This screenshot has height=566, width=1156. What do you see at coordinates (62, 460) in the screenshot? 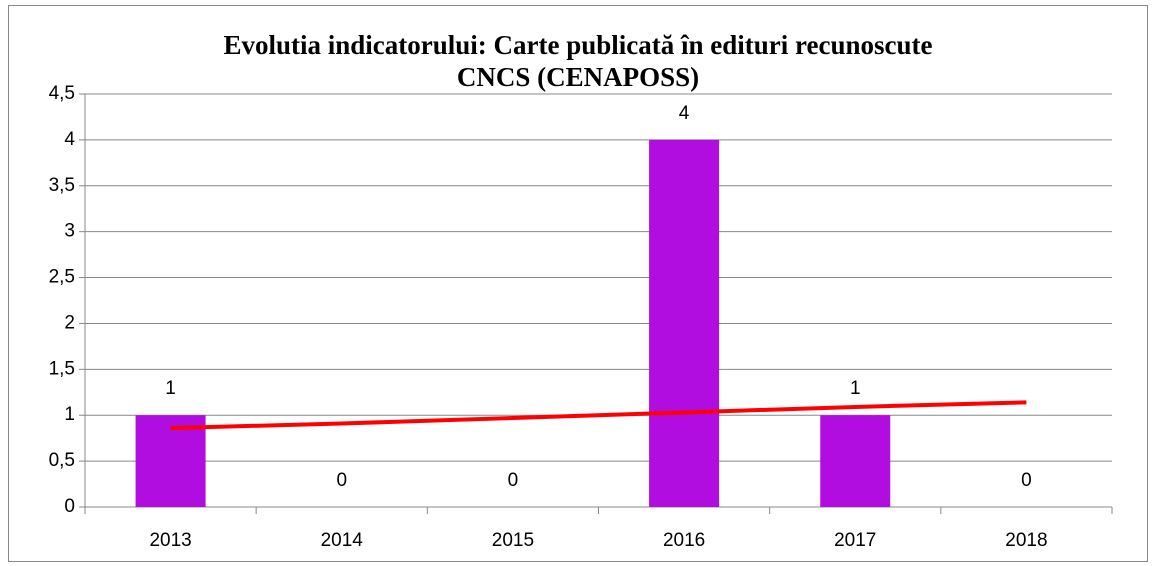
I see `y-tick-label: 0,5` at bounding box center [62, 460].